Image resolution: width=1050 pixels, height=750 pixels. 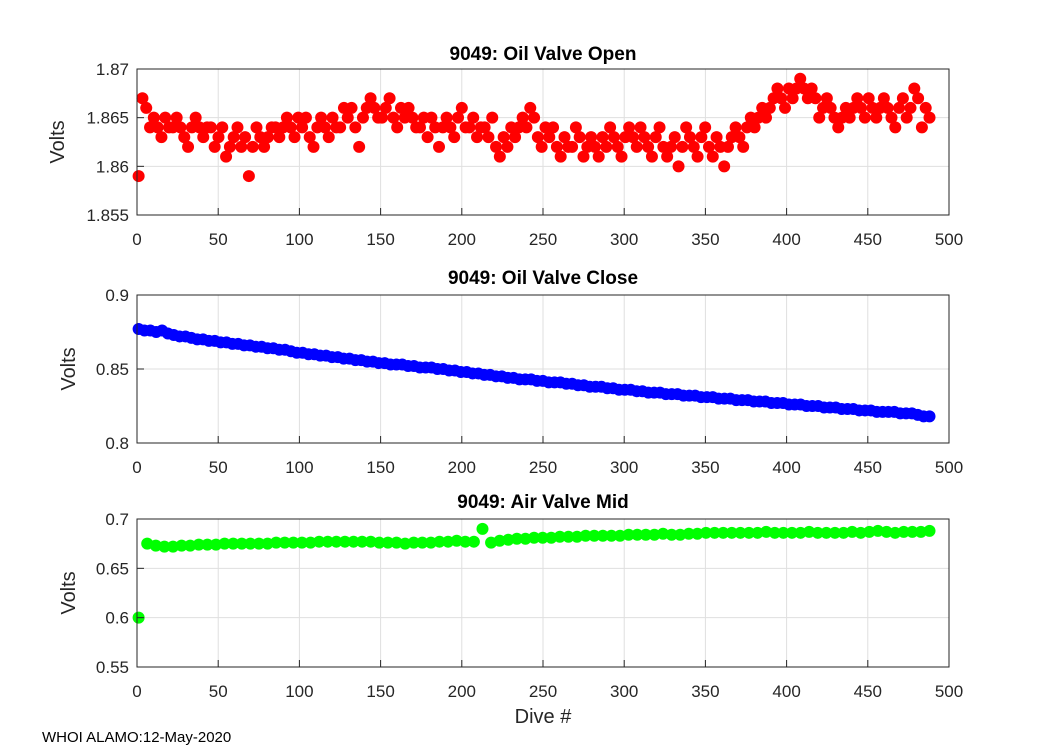 I want to click on x-tick-label: 400, so click(x=786, y=239).